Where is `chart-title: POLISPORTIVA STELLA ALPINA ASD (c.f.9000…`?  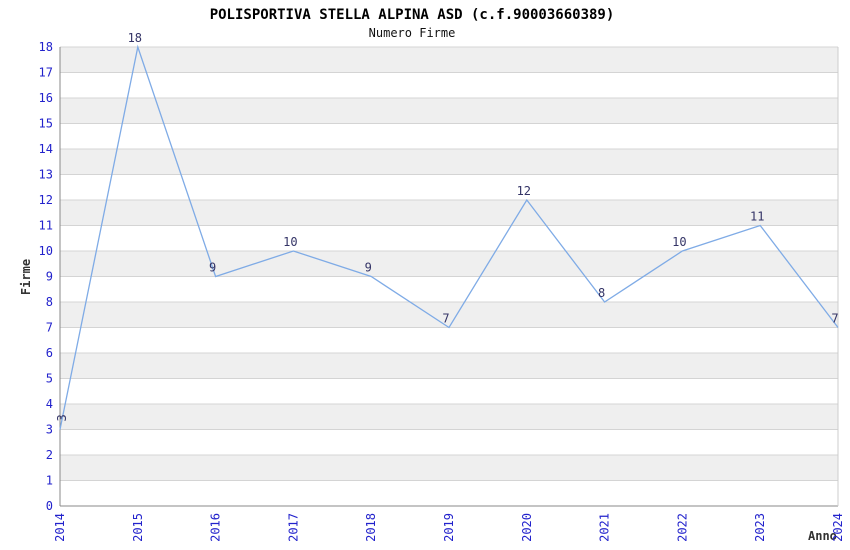 chart-title: POLISPORTIVA STELLA ALPINA ASD (c.f.9000… is located at coordinates (412, 15).